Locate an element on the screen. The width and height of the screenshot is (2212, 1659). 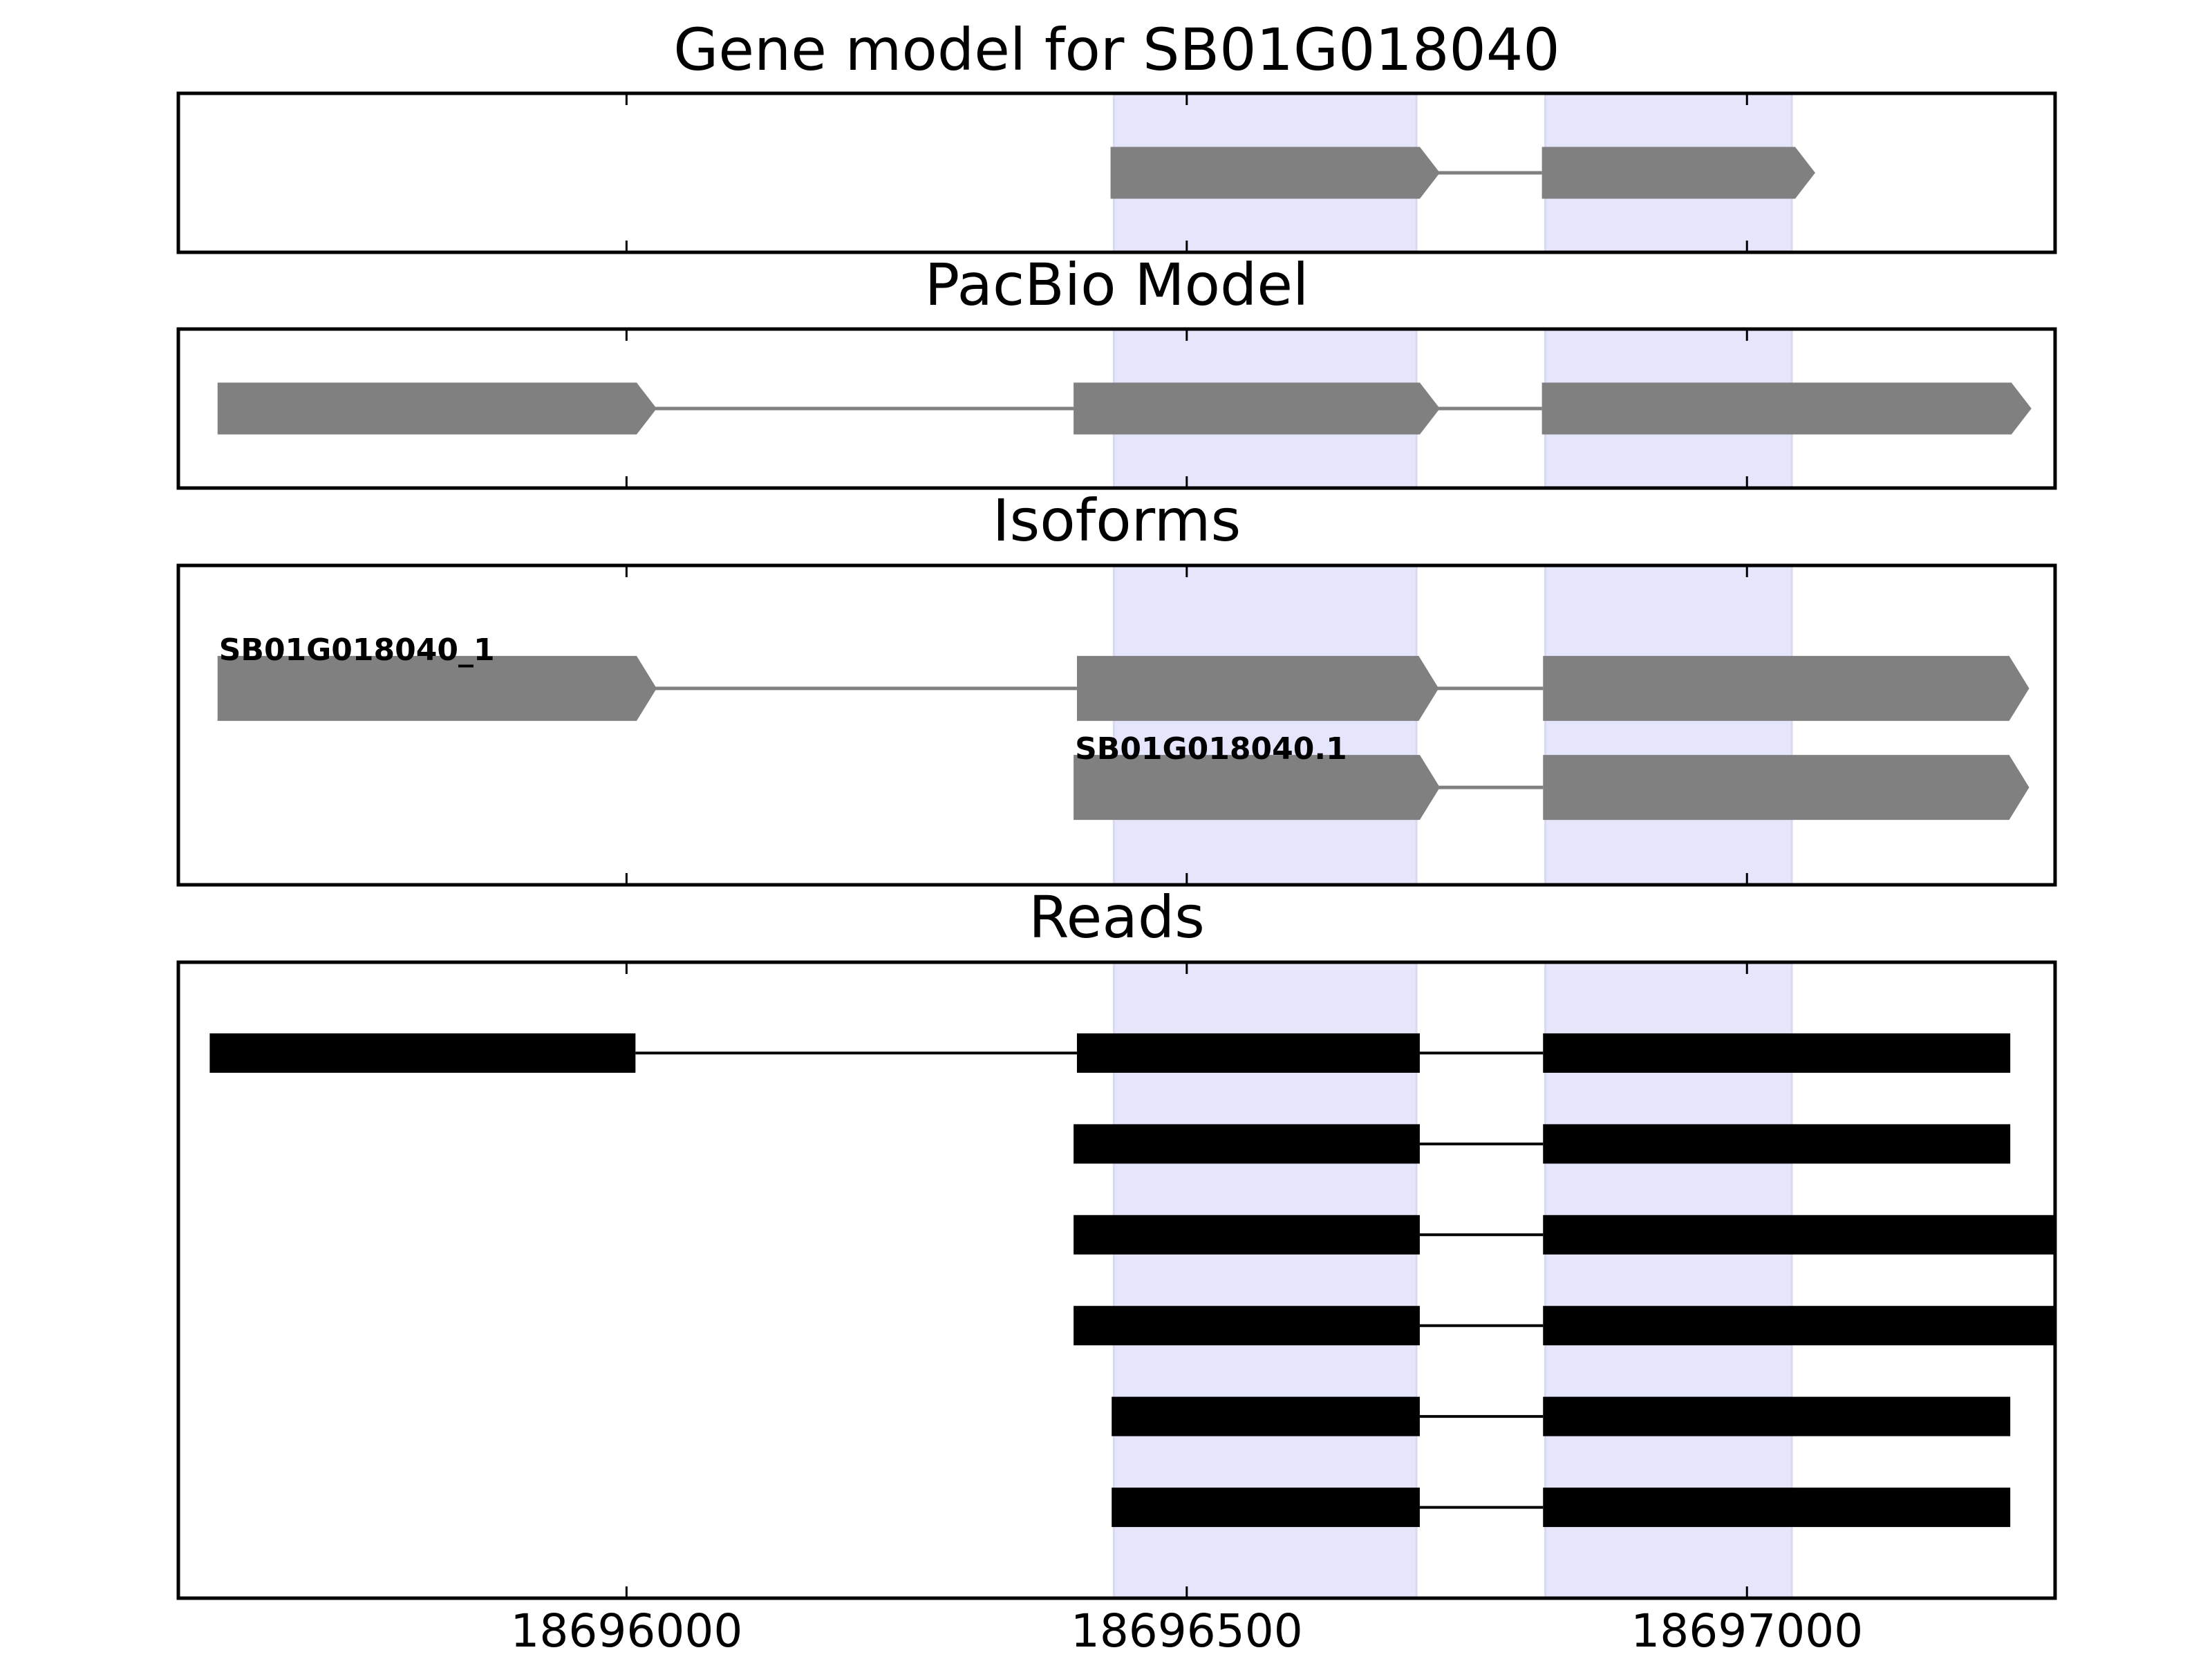
panel-title: Isoforms is located at coordinates (1117, 520).